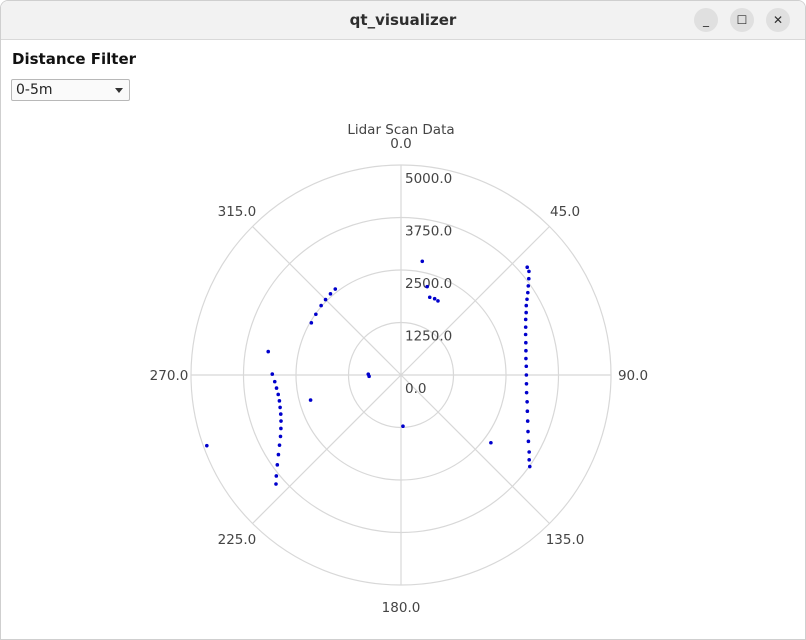 The height and width of the screenshot is (640, 806). What do you see at coordinates (119, 90) in the screenshot?
I see `chevron-down-icon` at bounding box center [119, 90].